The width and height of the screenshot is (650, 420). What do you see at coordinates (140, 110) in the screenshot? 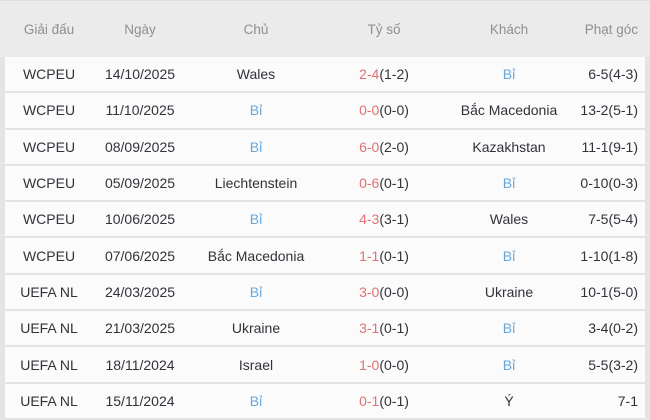
I see `date-cell: 11/10/2025` at bounding box center [140, 110].